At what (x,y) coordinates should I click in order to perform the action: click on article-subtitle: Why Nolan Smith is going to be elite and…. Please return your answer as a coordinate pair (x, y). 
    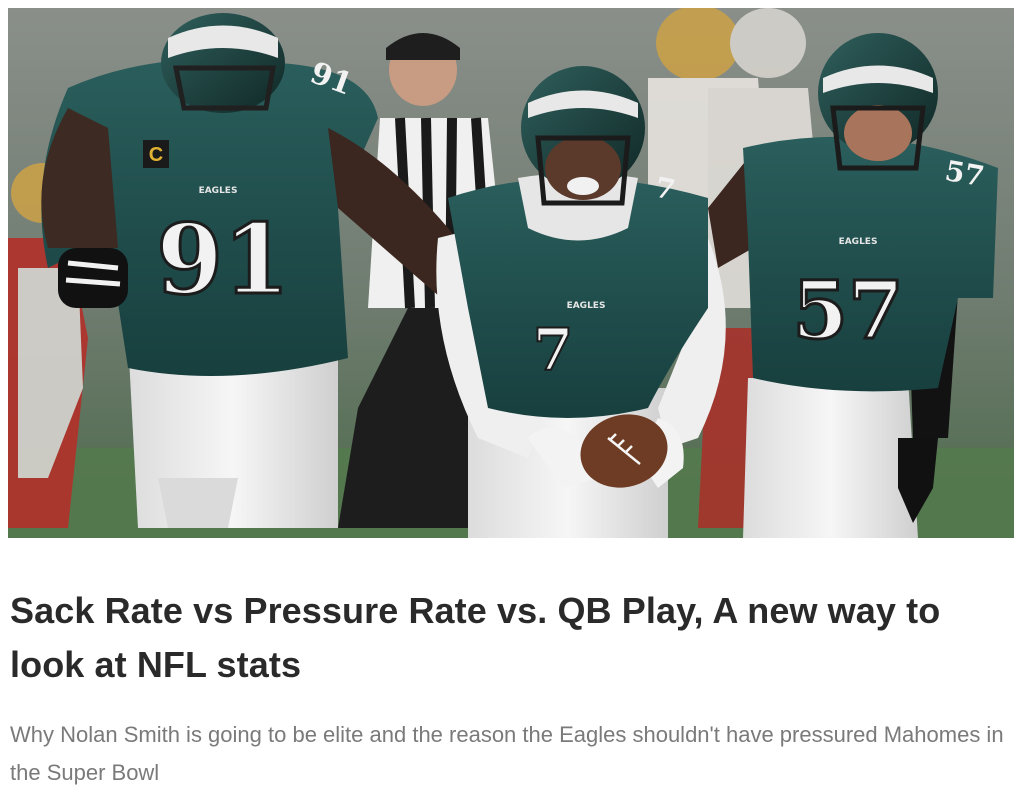
    Looking at the image, I should click on (507, 753).